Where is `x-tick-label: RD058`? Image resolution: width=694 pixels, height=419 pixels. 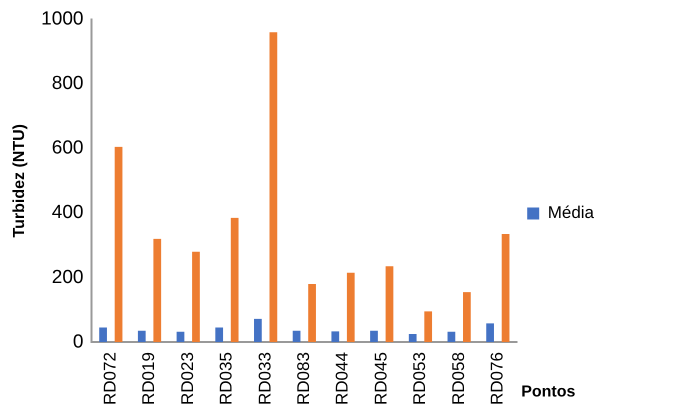 x-tick-label: RD058 is located at coordinates (458, 379).